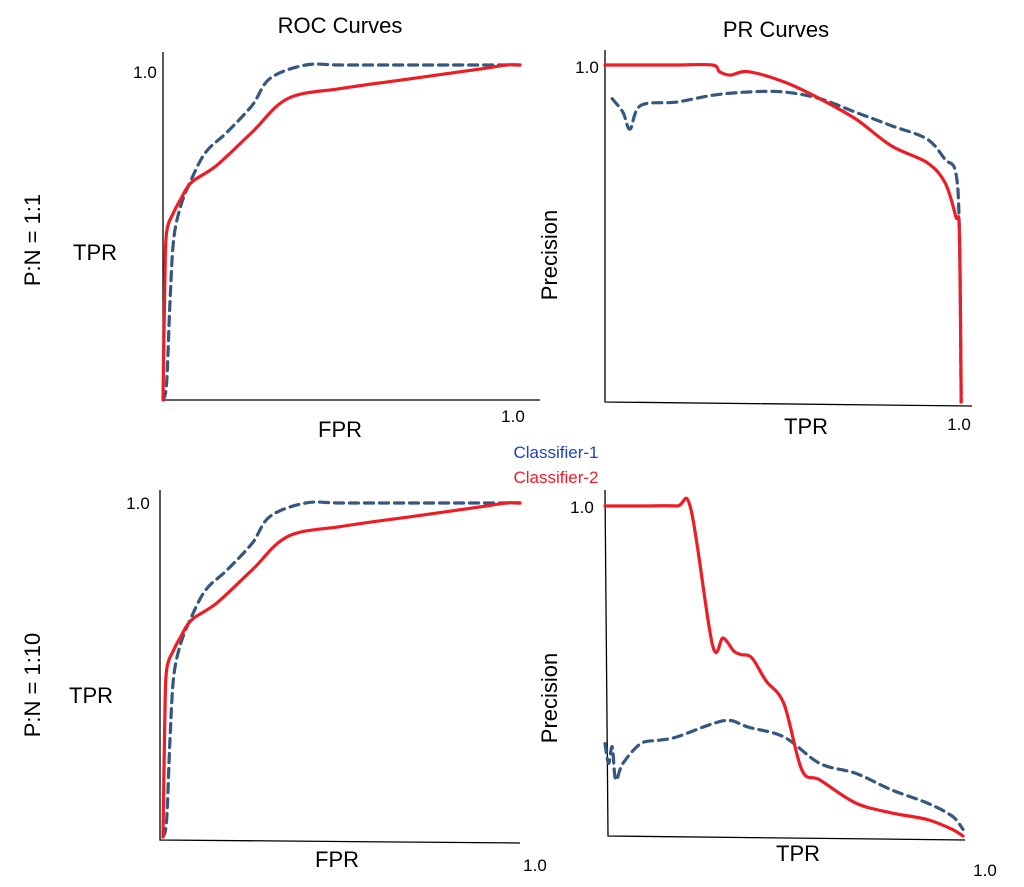 The image size is (1024, 887). What do you see at coordinates (340, 25) in the screenshot?
I see `column-title-roc: ROC Curves` at bounding box center [340, 25].